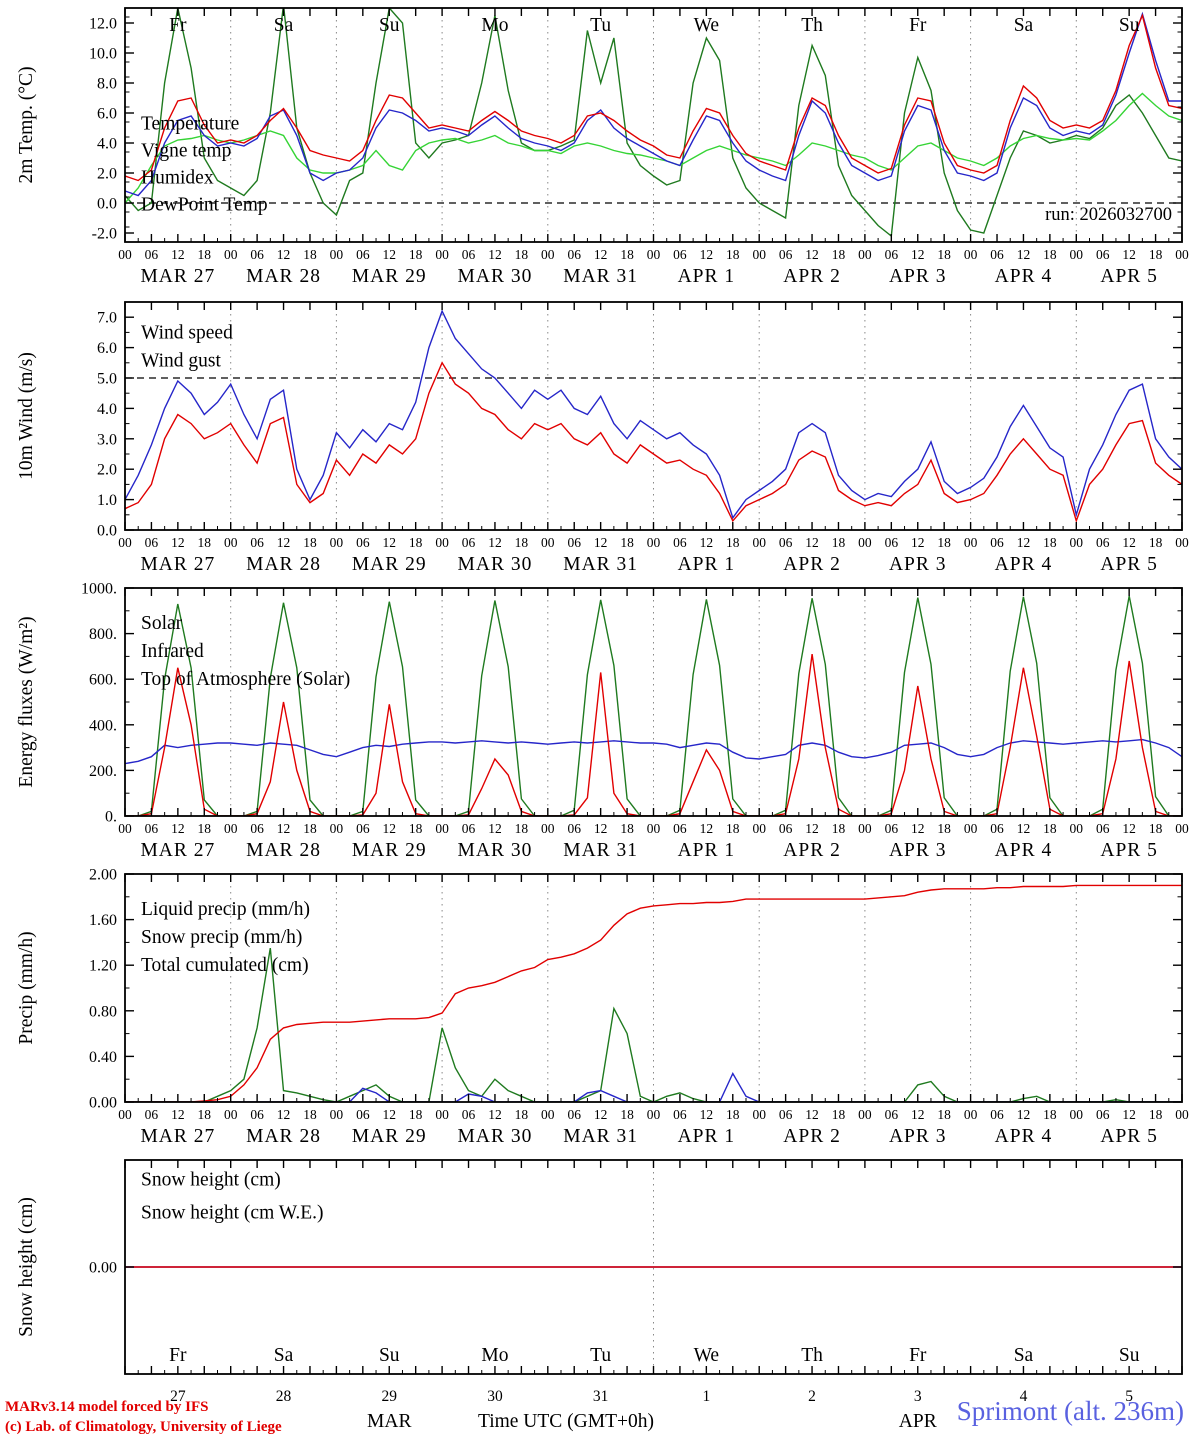 This screenshot has height=1440, width=1194. What do you see at coordinates (653, 97) in the screenshot?
I see `series-temperature` at bounding box center [653, 97].